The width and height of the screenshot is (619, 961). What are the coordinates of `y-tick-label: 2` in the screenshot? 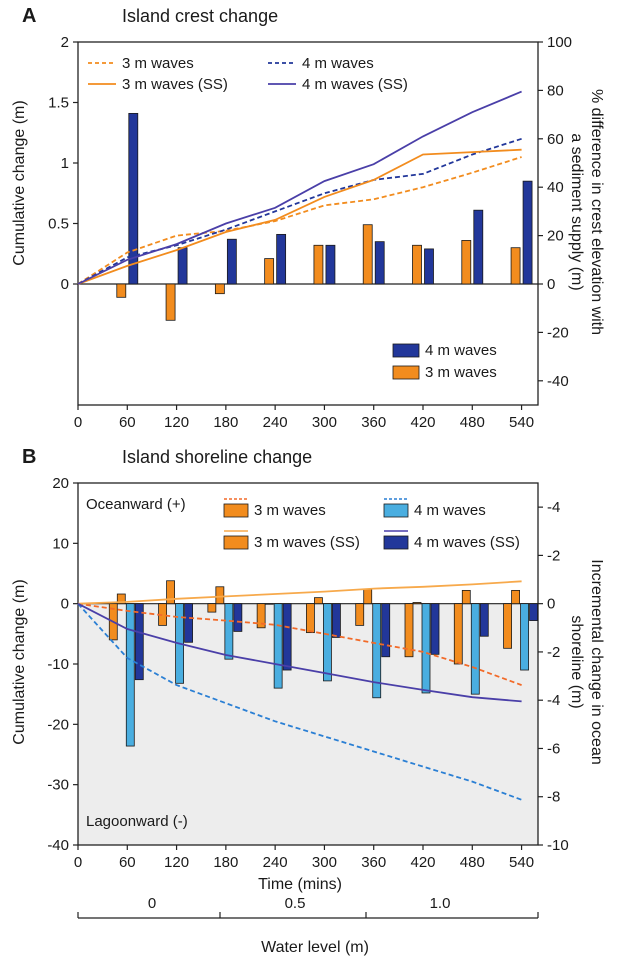 It's located at (65, 42).